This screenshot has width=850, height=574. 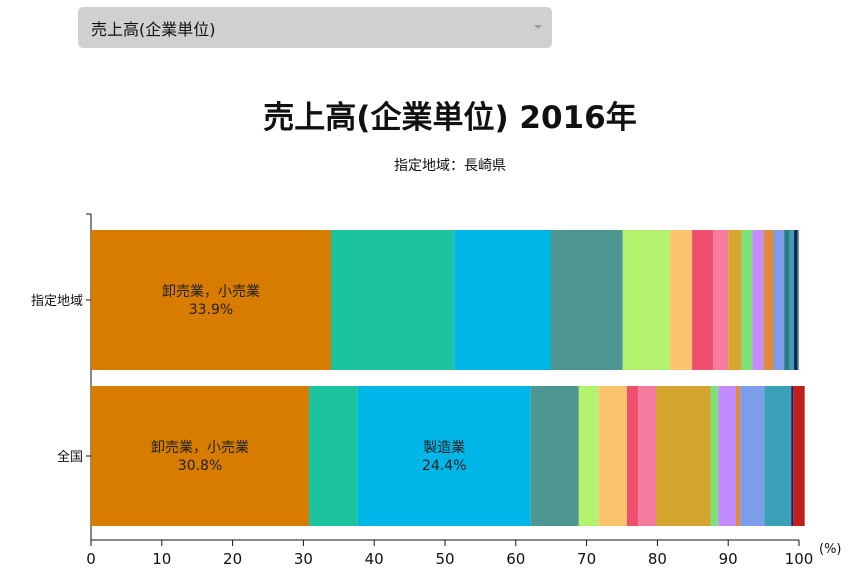 I want to click on x-tick-label: 30, so click(x=303, y=559).